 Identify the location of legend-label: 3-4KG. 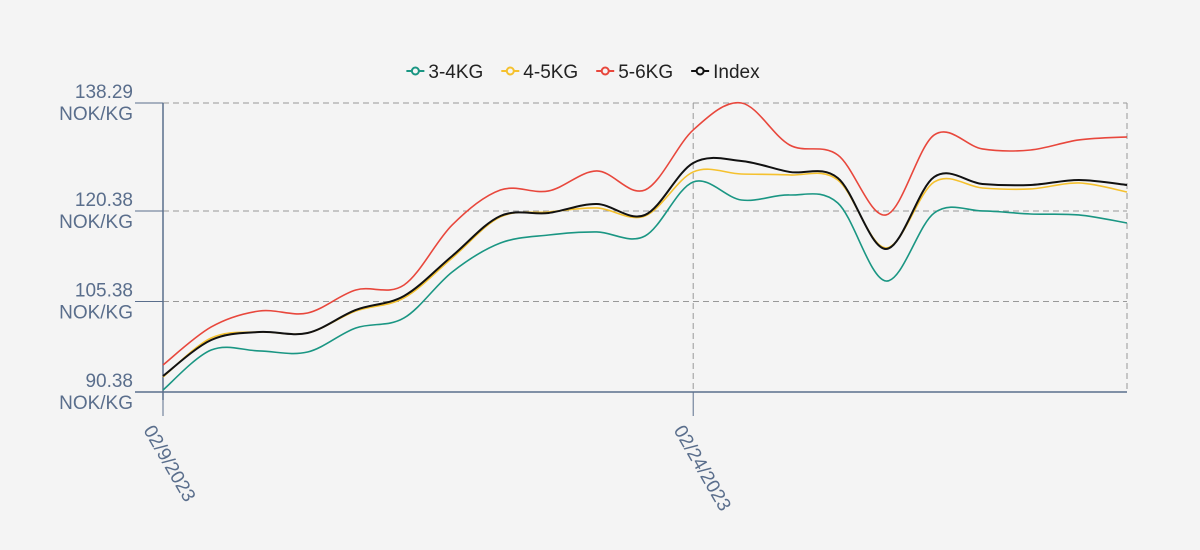
(455, 72).